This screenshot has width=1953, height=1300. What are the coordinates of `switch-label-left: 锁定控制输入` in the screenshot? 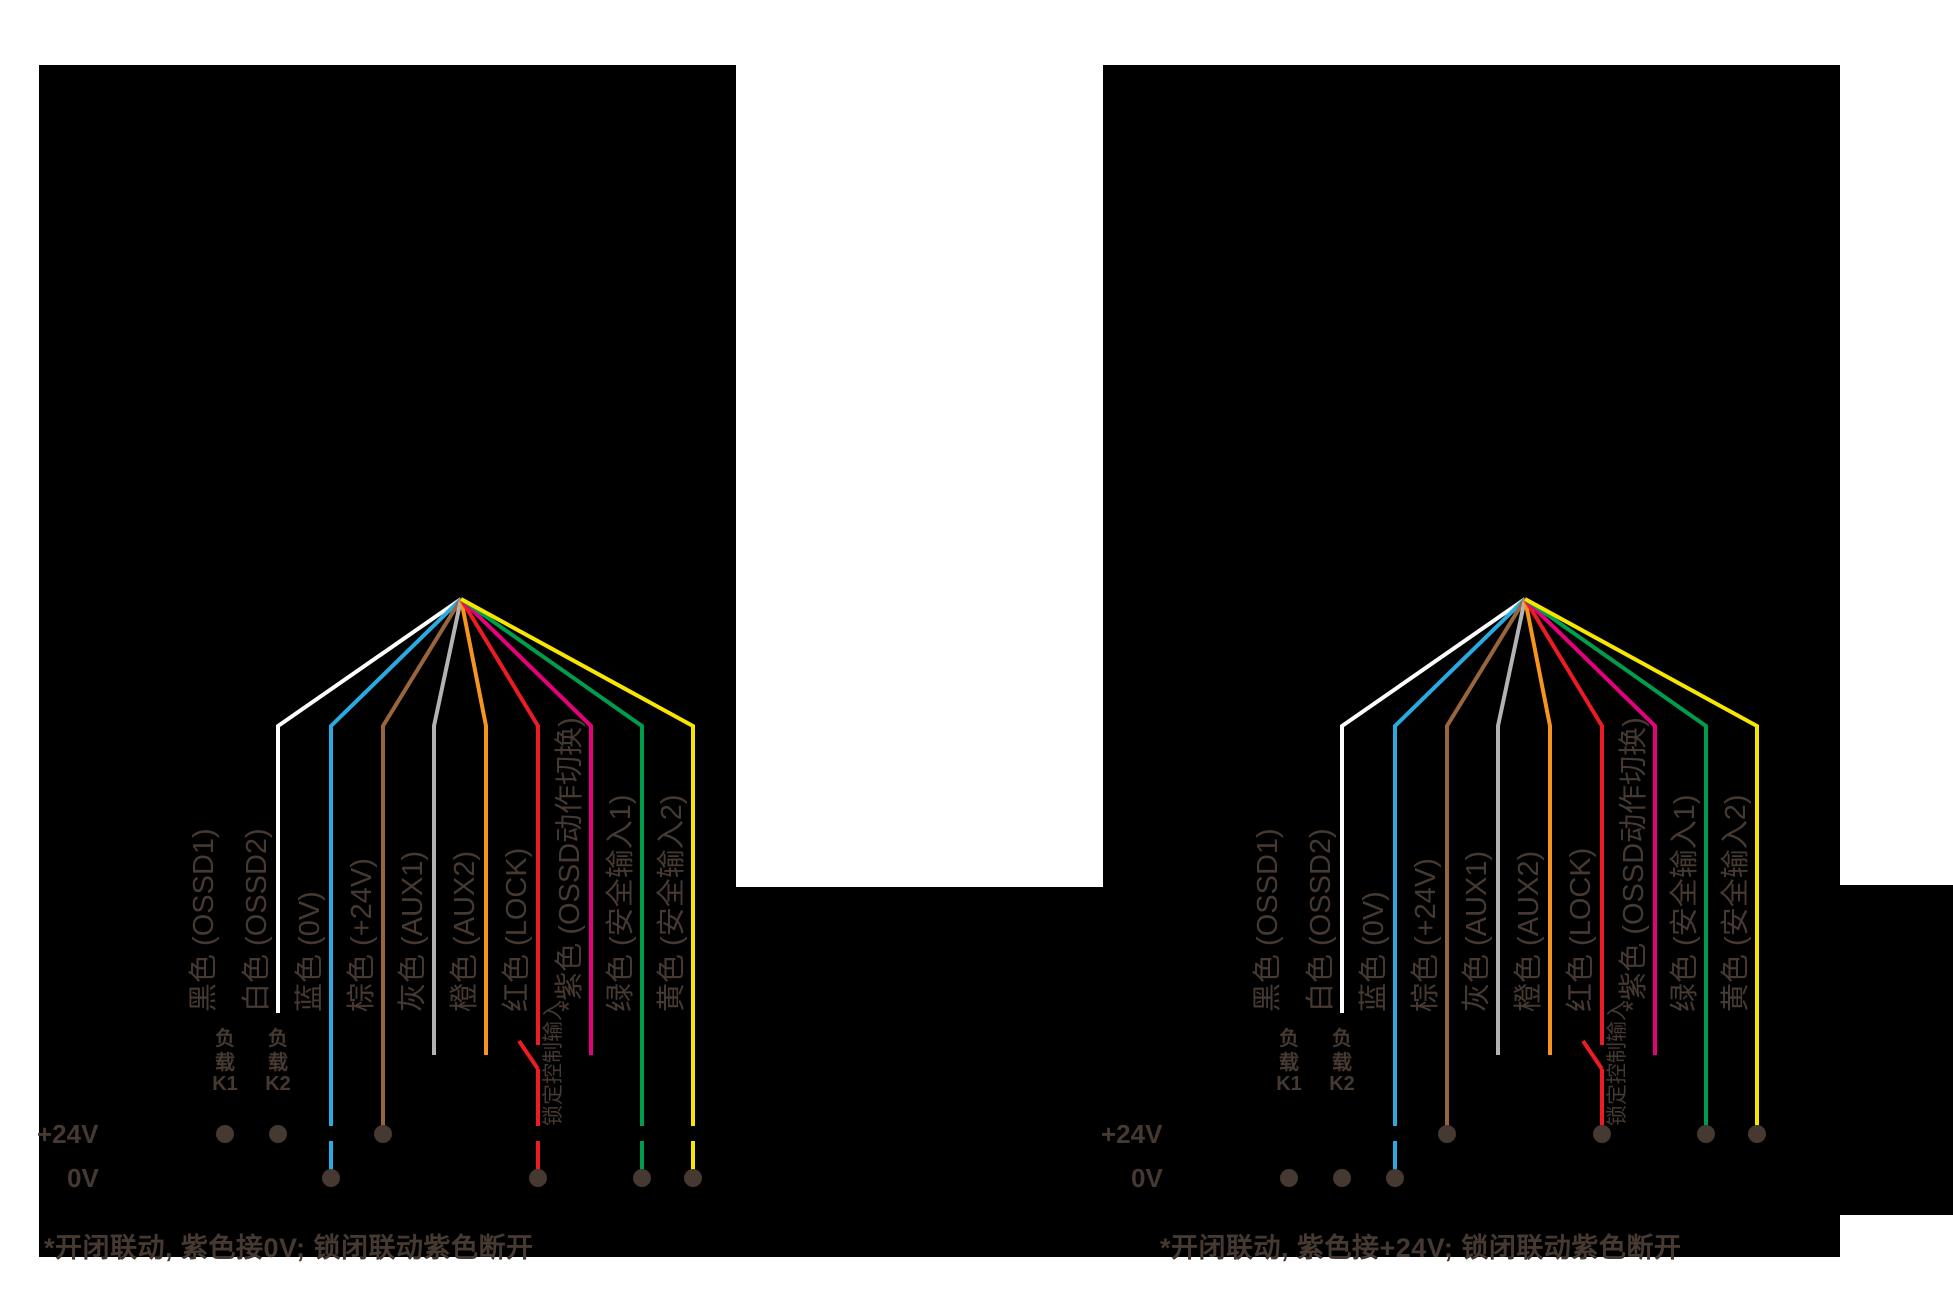 It's located at (553, 1063).